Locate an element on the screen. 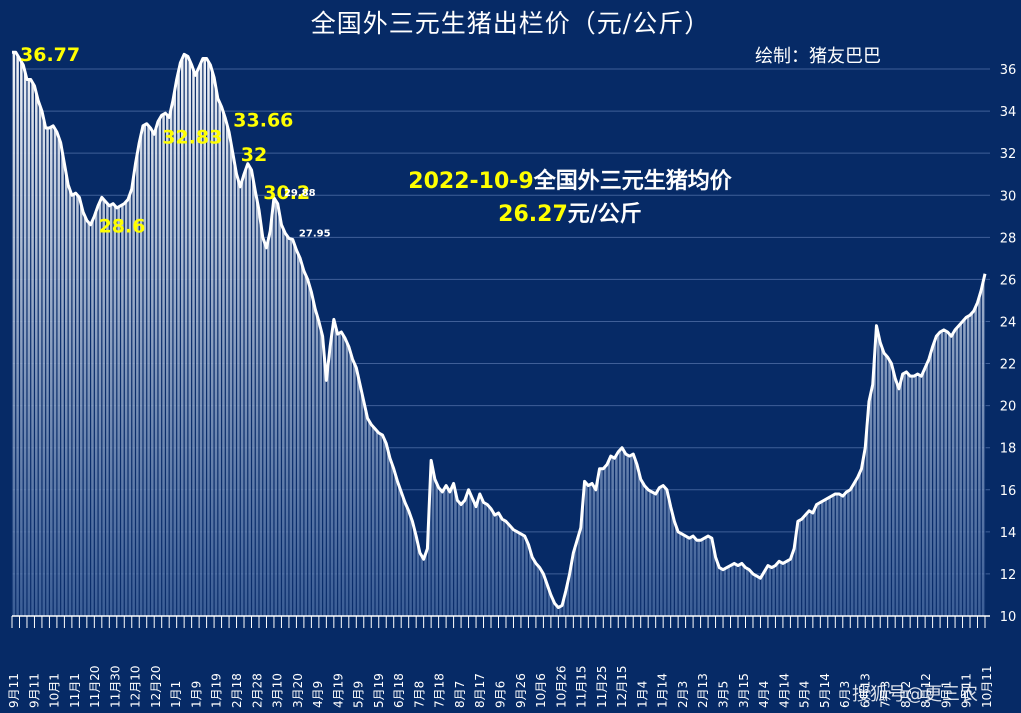 This screenshot has width=1021, height=713. x-tick-label: 2月28 is located at coordinates (257, 690).